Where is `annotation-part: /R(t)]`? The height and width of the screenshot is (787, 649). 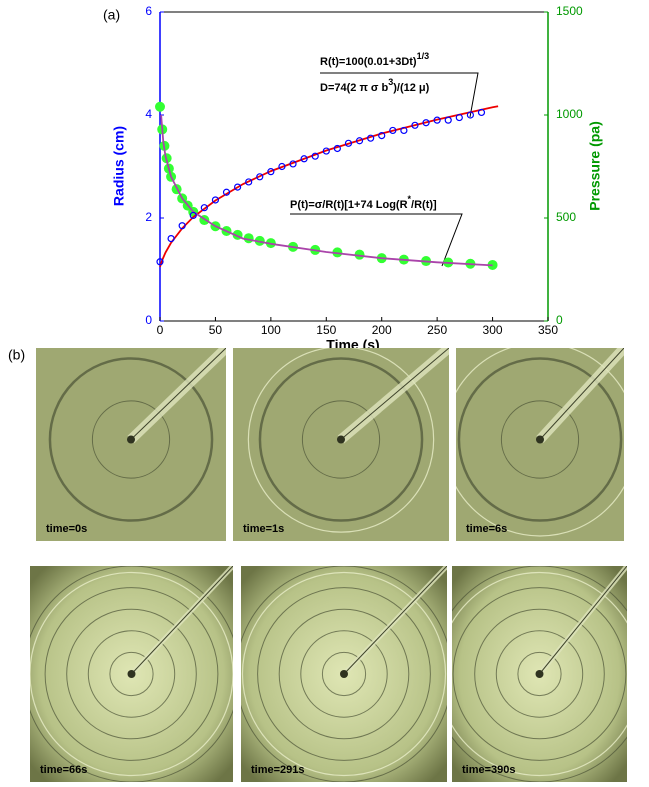 annotation-part: /R(t)] is located at coordinates (424, 205).